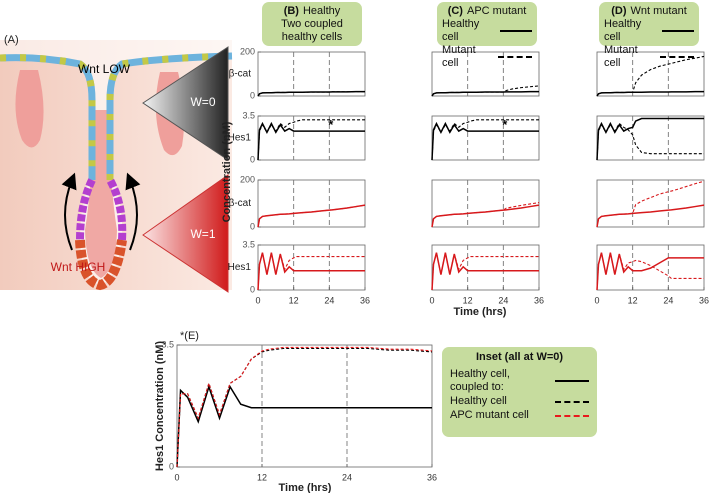 This screenshot has height=493, width=727. Describe the element at coordinates (185, 233) in the screenshot. I see `wnt-gradient-high` at that location.